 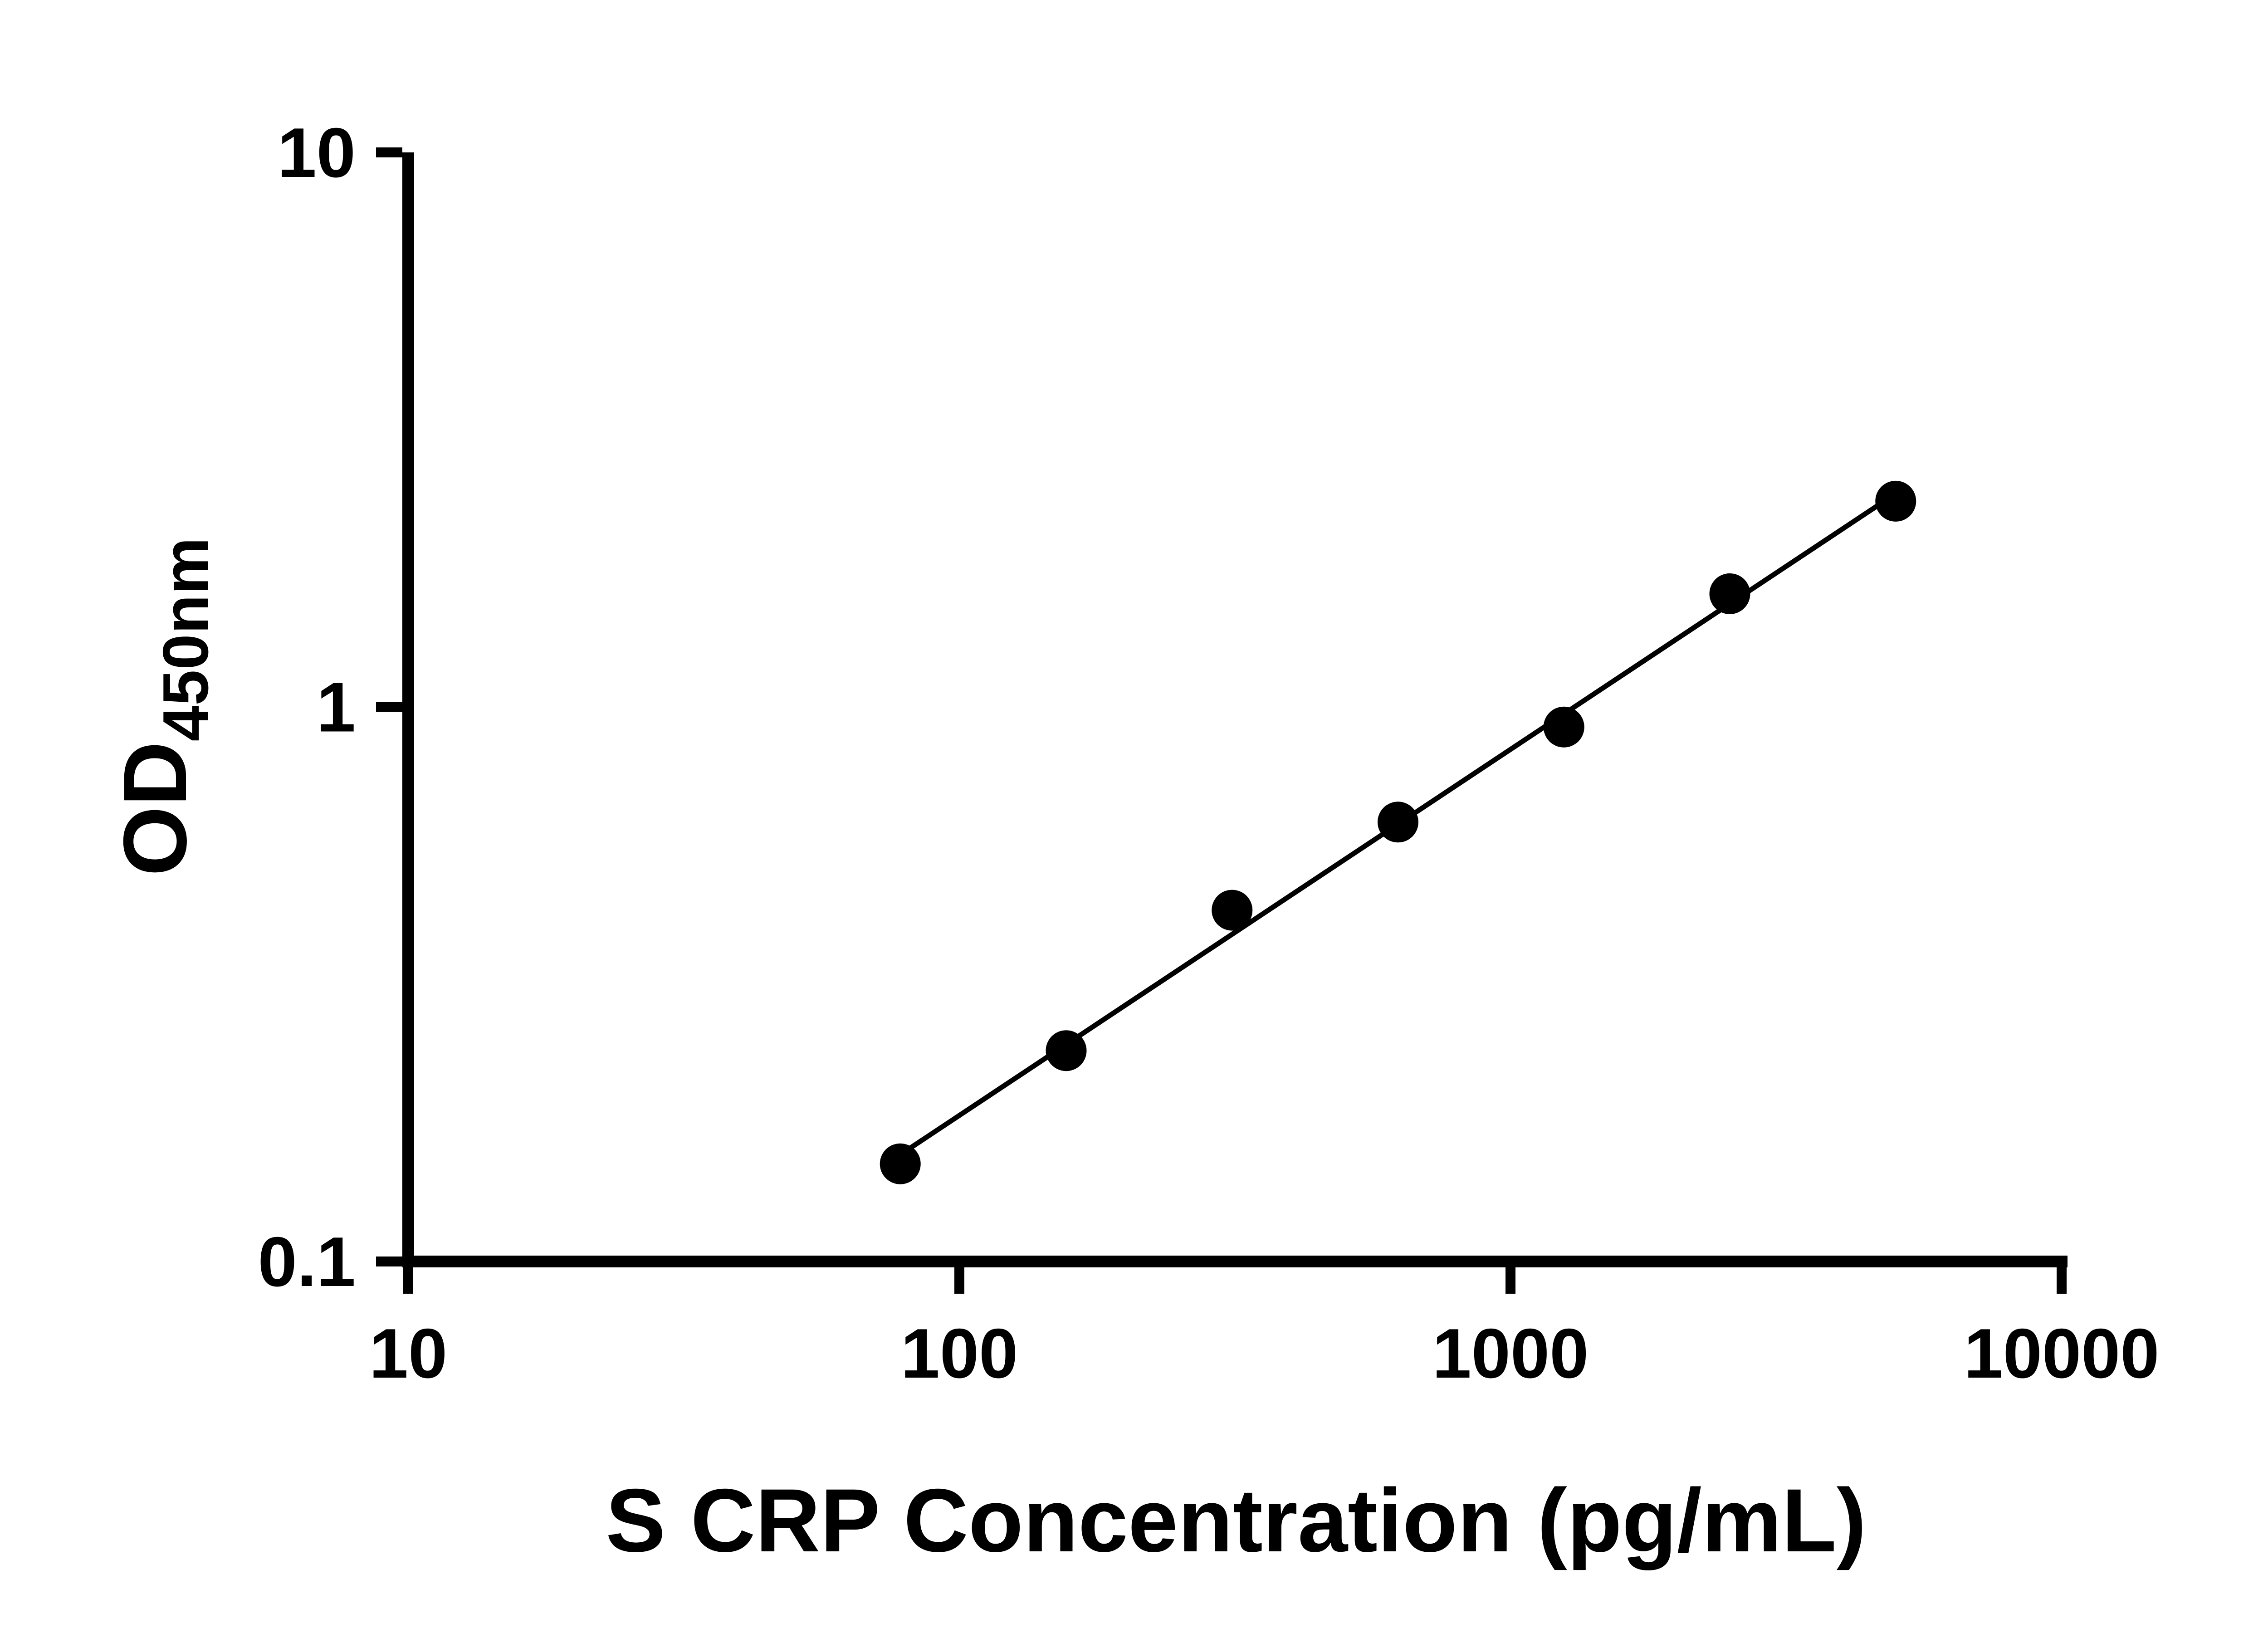 I want to click on y-tick-label: 10, so click(x=317, y=152).